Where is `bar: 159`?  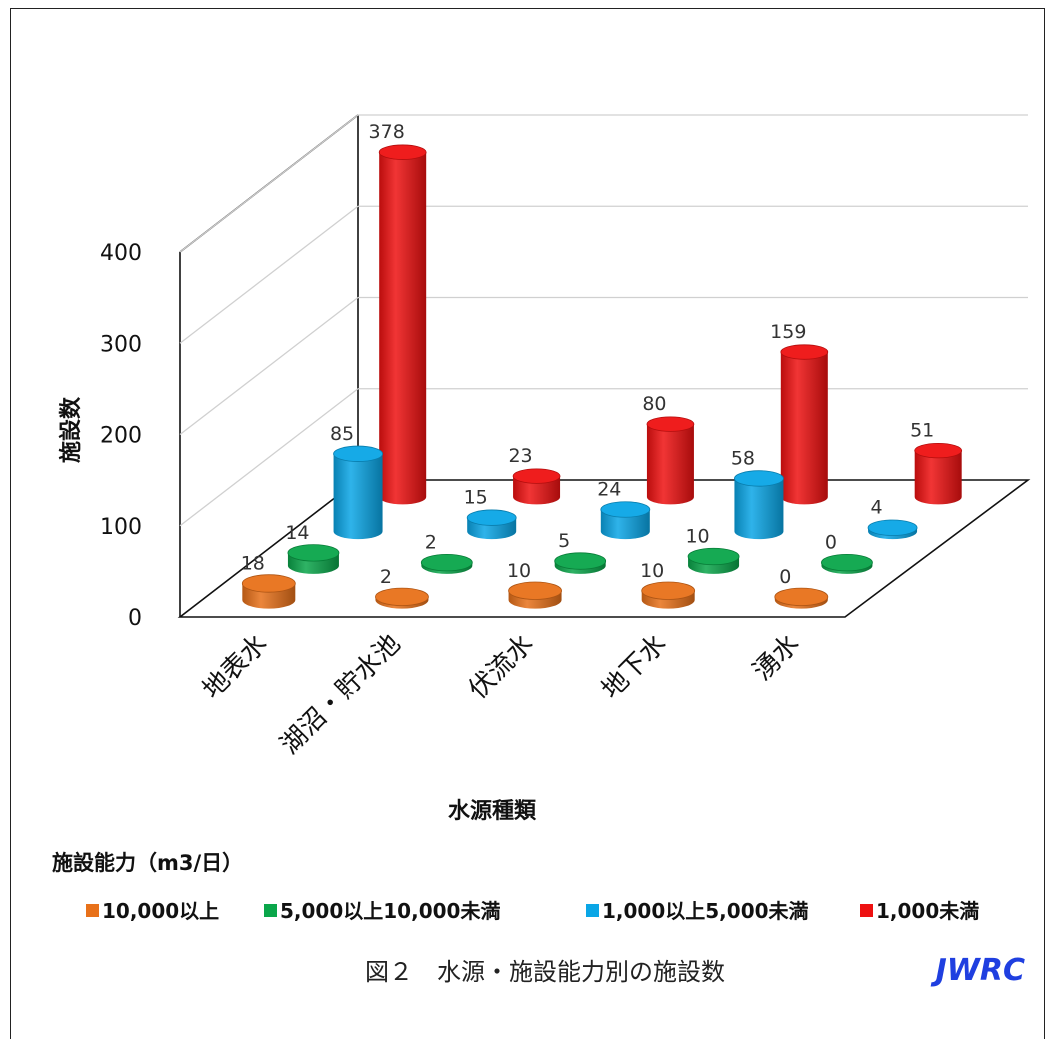 bar: 159 is located at coordinates (799, 413).